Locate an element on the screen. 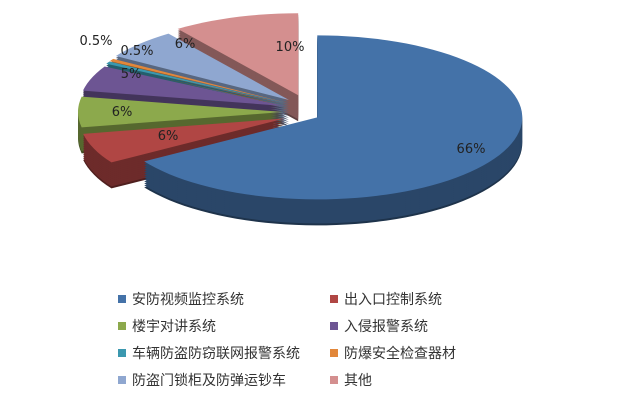  data-label: 66% is located at coordinates (471, 149).